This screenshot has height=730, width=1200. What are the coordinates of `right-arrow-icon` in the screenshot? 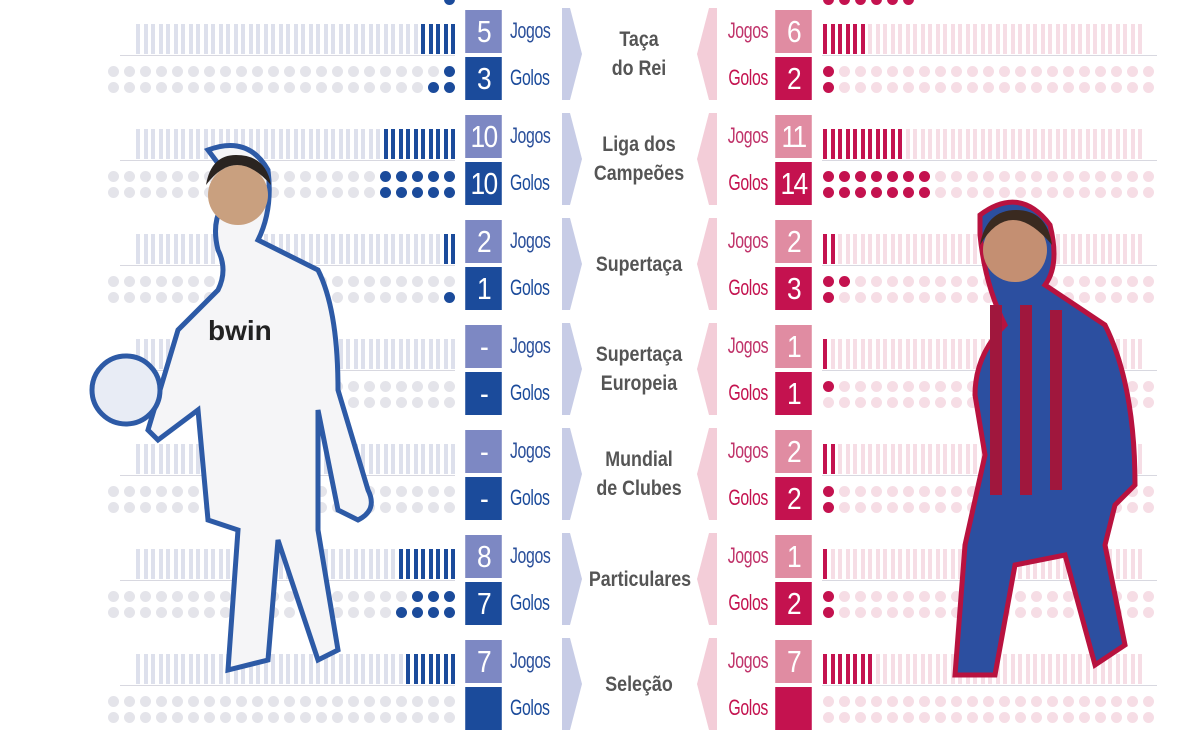 It's located at (707, 159).